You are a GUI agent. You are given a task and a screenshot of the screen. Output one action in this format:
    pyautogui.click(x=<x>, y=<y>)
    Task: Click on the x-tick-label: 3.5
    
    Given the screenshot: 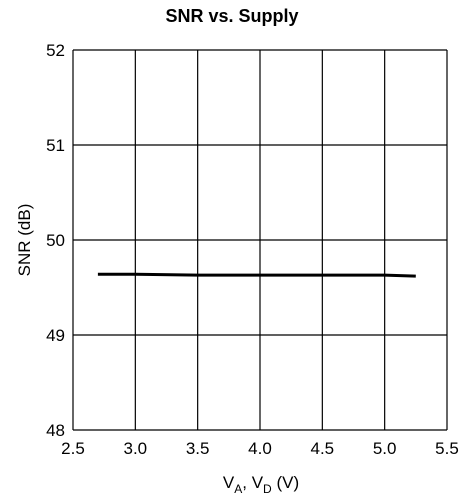 What is the action you would take?
    pyautogui.click(x=198, y=448)
    